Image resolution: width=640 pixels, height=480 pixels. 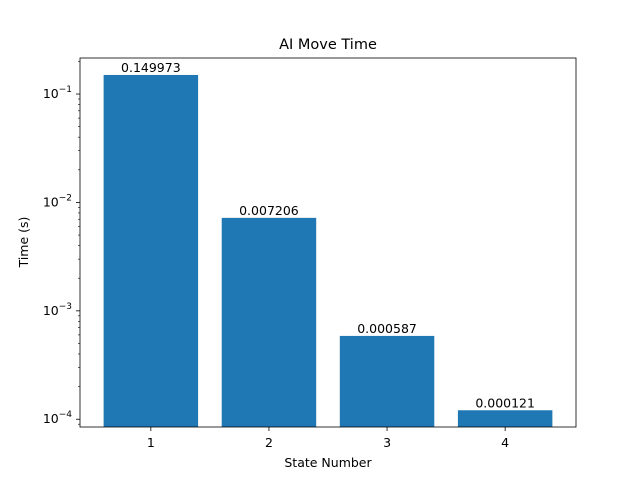 I want to click on chart-title: AI Move Time, so click(x=328, y=45).